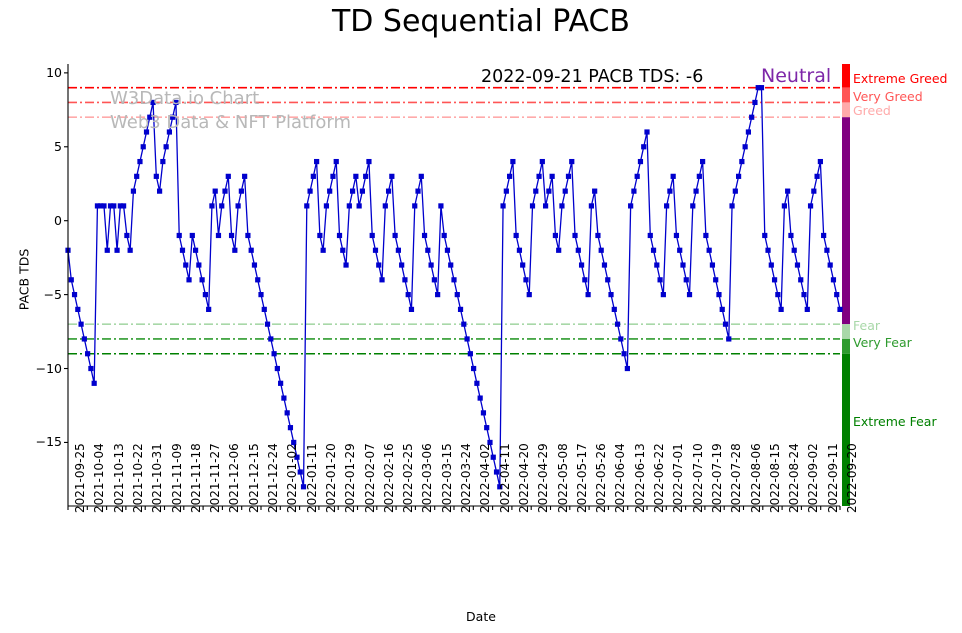 Image resolution: width=962 pixels, height=633 pixels. What do you see at coordinates (504, 478) in the screenshot?
I see `x-axis-tick-label: 2022-04-11` at bounding box center [504, 478].